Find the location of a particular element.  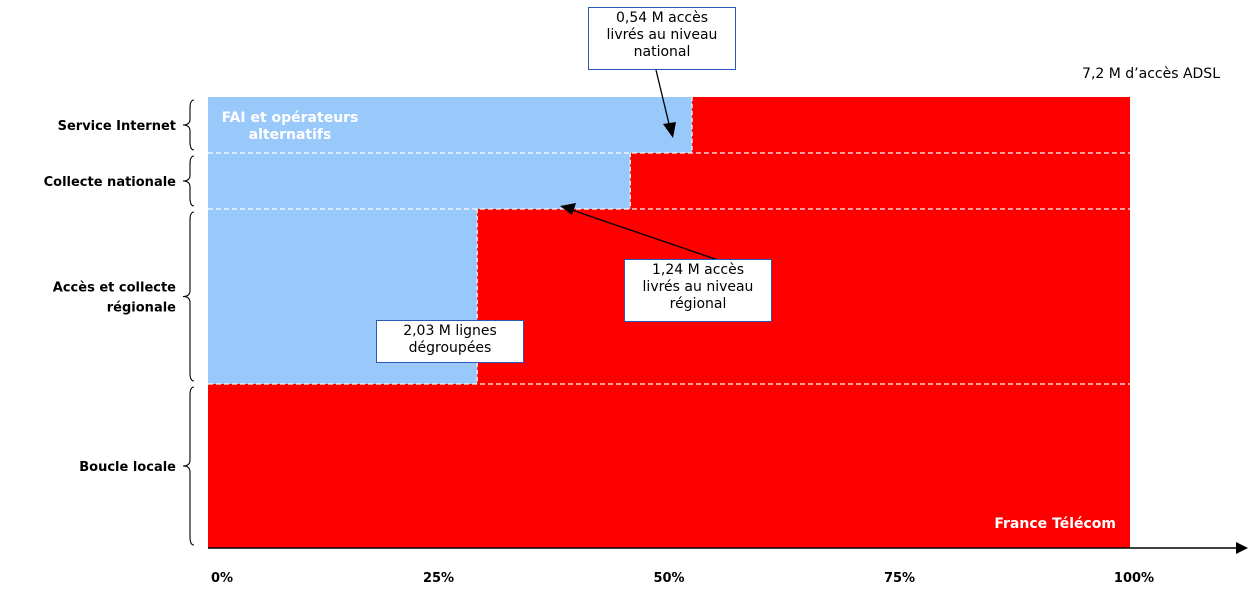

x-tick-labels: 0% 25% 50% 75% 100% is located at coordinates (682, 578).